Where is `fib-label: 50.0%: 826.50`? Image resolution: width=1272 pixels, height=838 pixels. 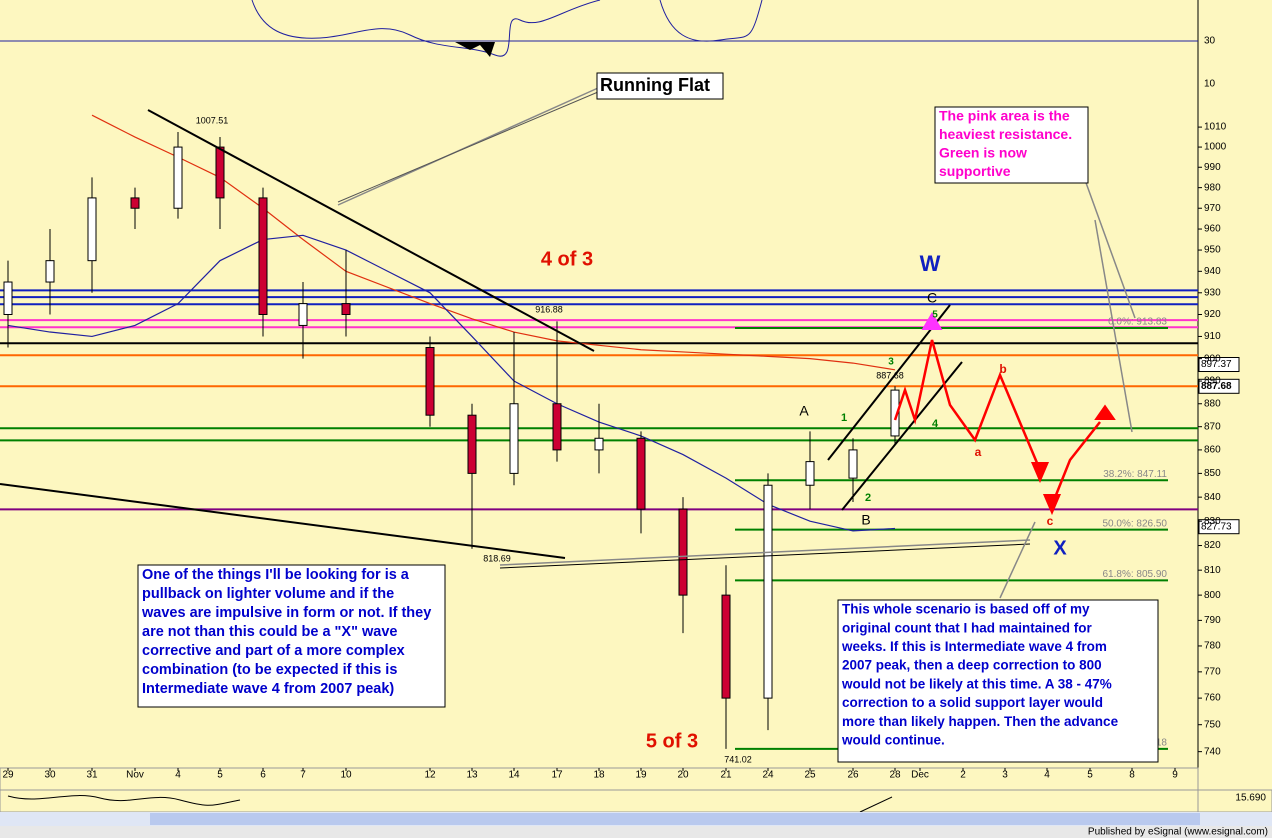
fib-label: 50.0%: 826.50 is located at coordinates (1135, 523).